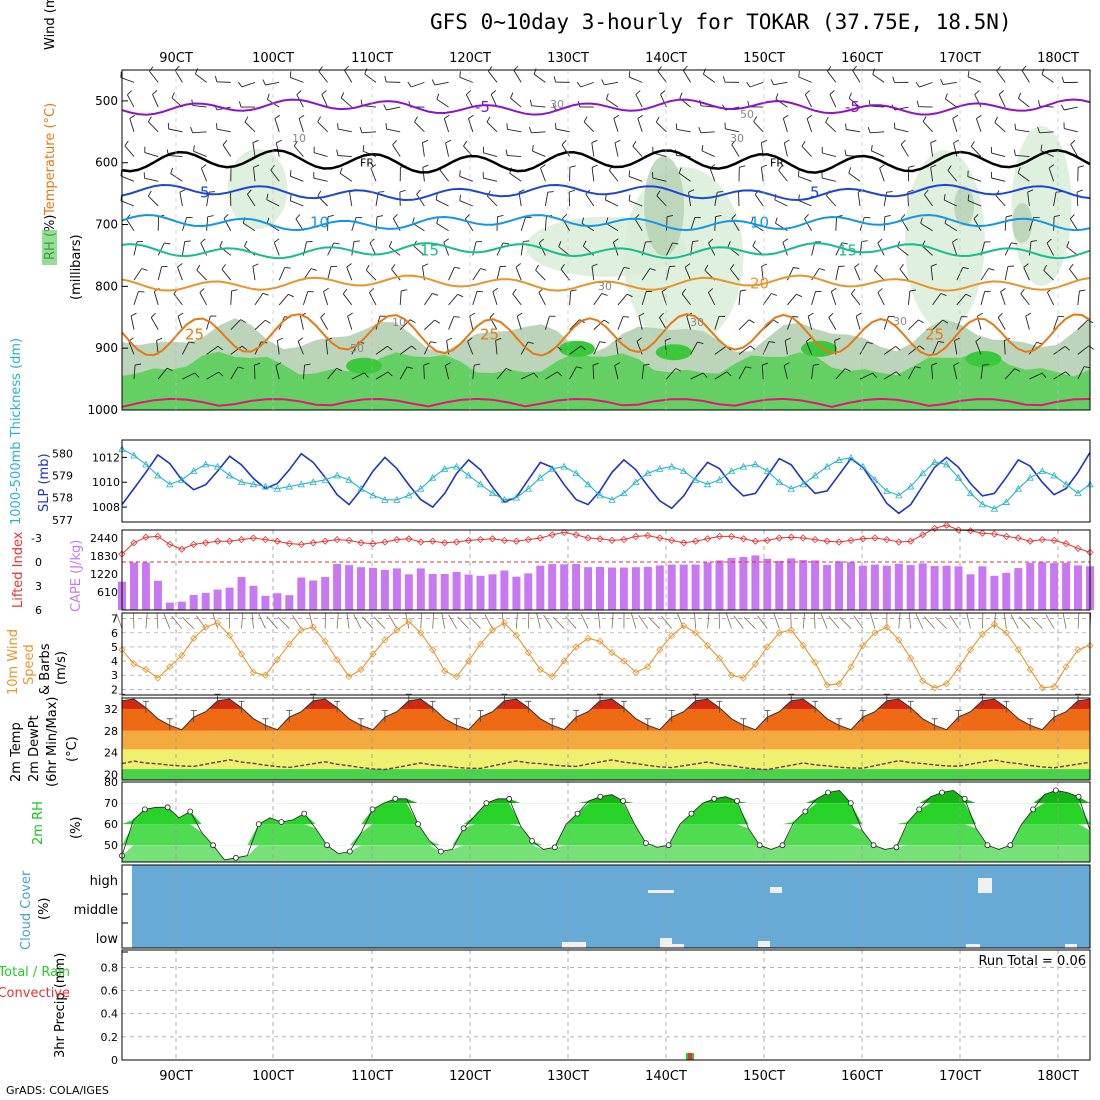 The image size is (1100, 1100). Describe the element at coordinates (606, 797) in the screenshot. I see `rh2m-area-band` at that location.